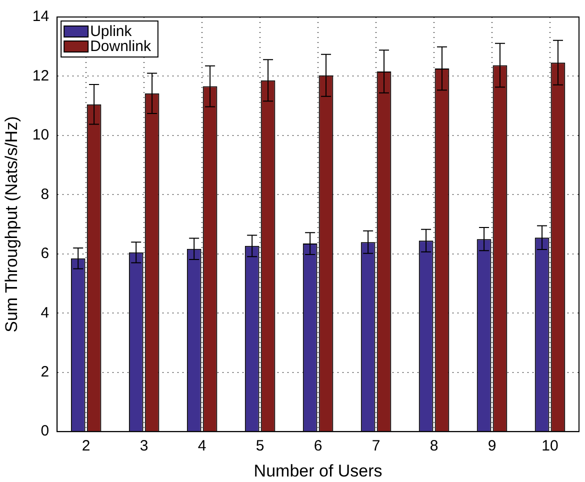  Describe the element at coordinates (45, 253) in the screenshot. I see `y-tick-label: 6` at that location.